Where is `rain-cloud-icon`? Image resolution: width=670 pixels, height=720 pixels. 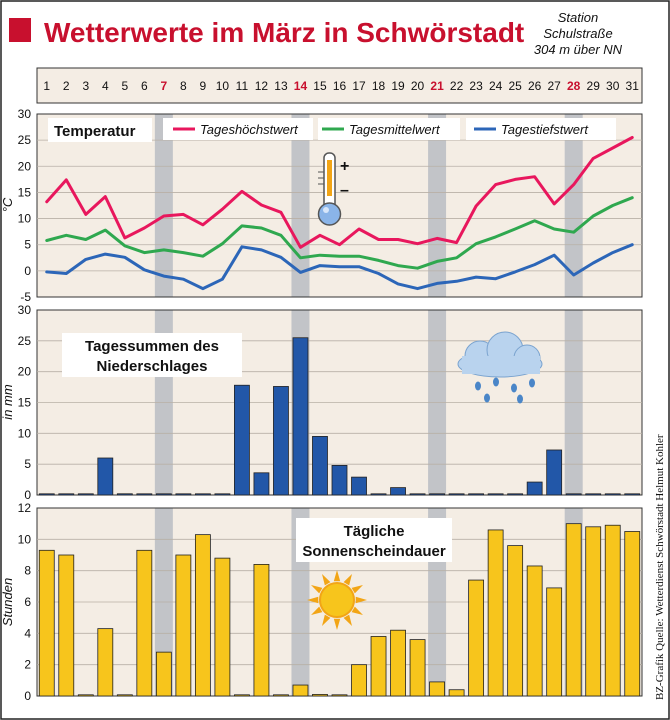
rain-cloud-icon is located at coordinates (500, 367).